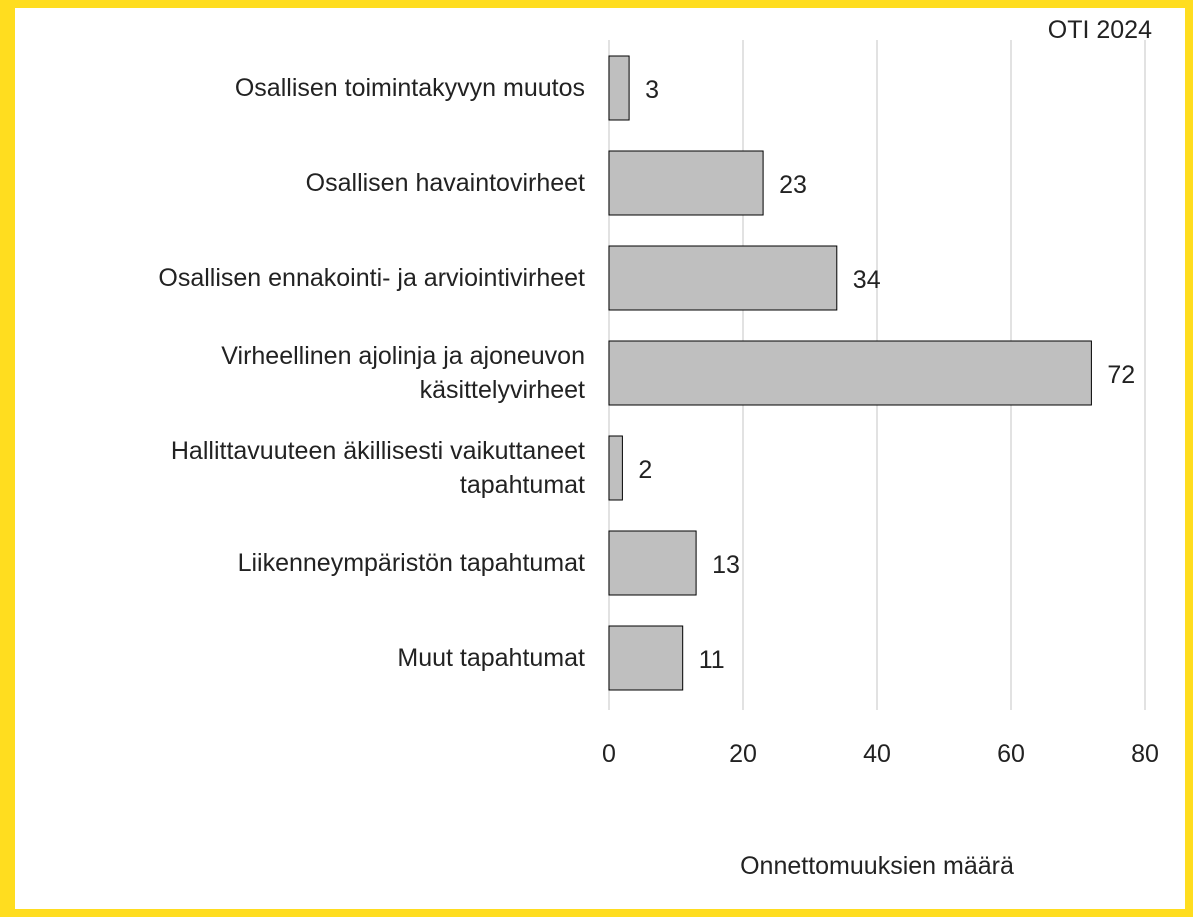 Image resolution: width=1193 pixels, height=917 pixels. What do you see at coordinates (445, 183) in the screenshot?
I see `category-label: Osallisen havaintovirheet` at bounding box center [445, 183].